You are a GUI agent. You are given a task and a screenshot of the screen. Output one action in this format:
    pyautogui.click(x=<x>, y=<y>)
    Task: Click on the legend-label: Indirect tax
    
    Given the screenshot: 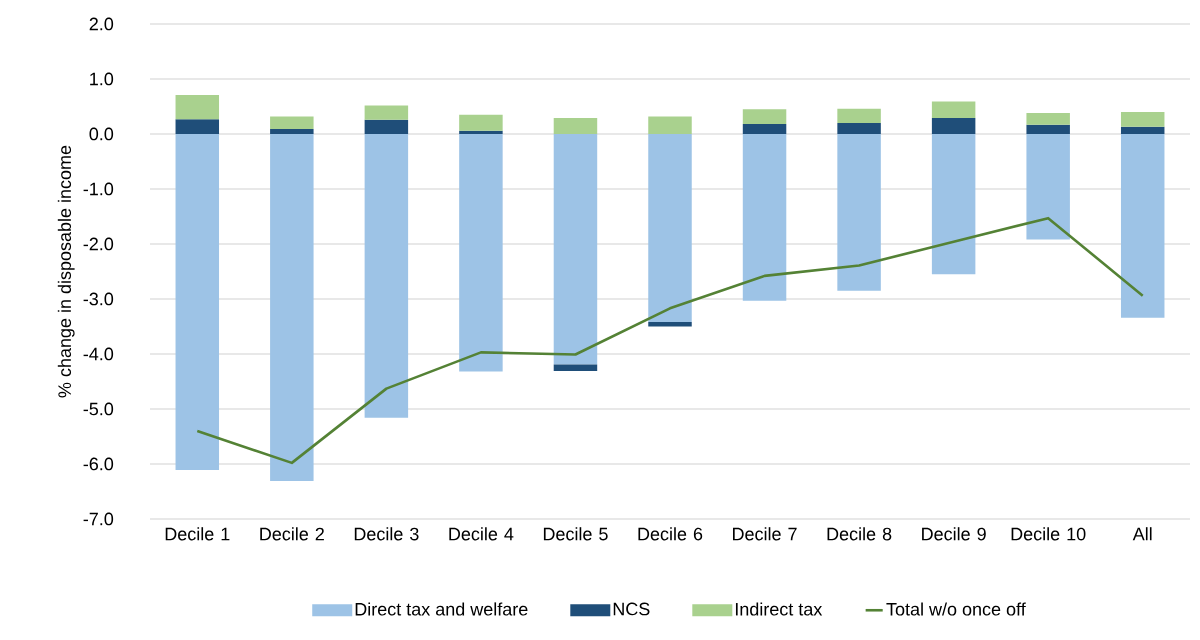 What is the action you would take?
    pyautogui.click(x=779, y=609)
    